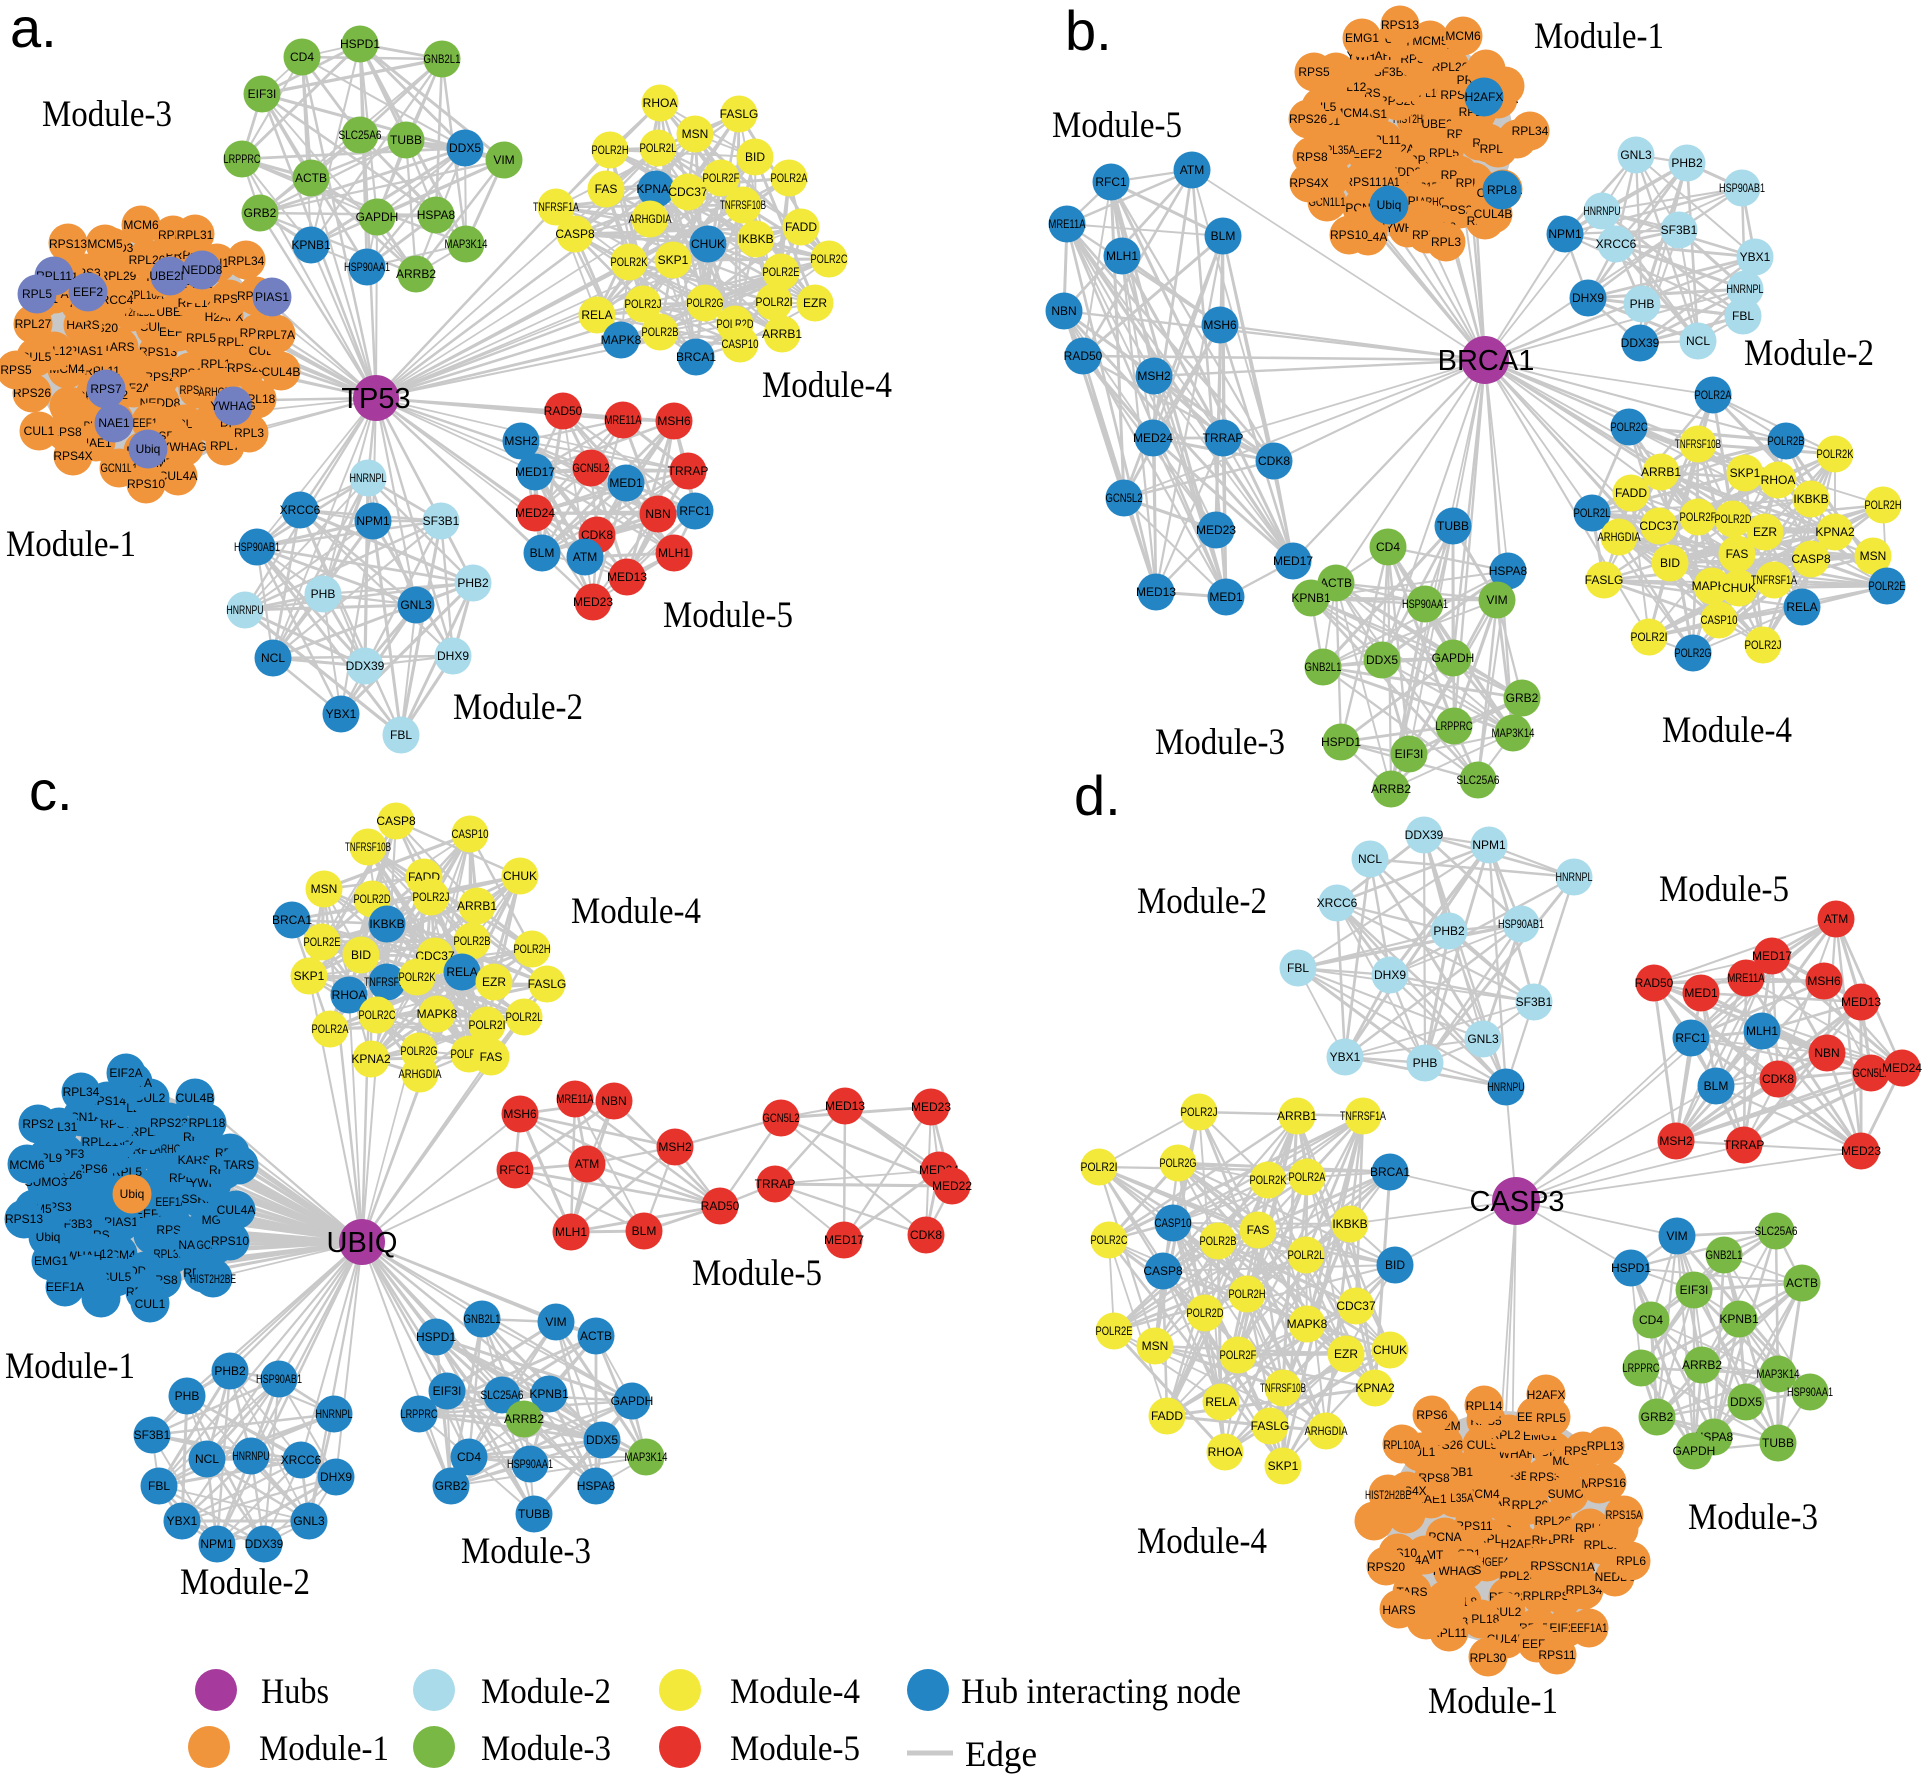  I want to click on svg-text: RPS4X, so click(72, 456).